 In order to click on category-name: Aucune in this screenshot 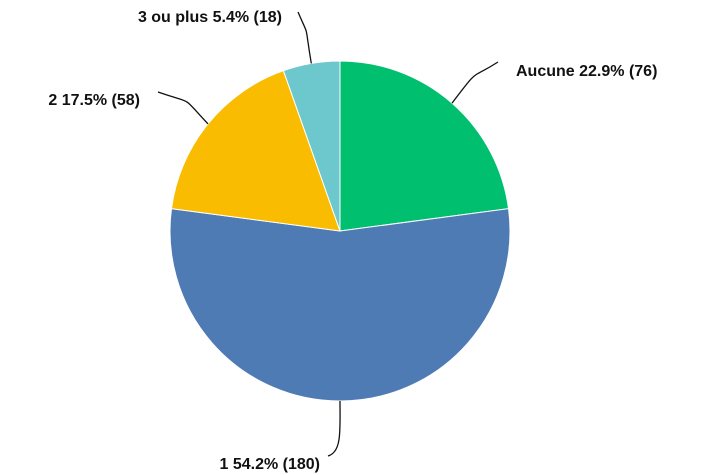, I will do `click(545, 71)`.